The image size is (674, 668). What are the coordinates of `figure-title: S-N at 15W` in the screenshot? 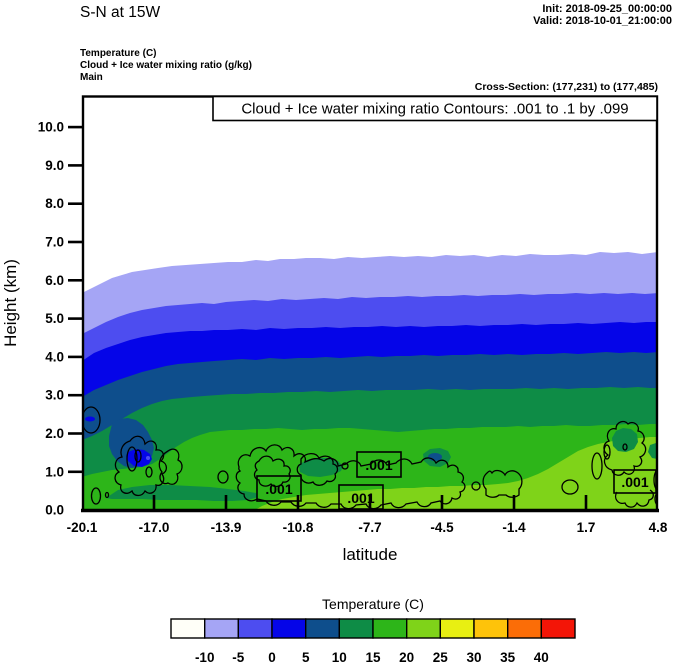 It's located at (120, 12).